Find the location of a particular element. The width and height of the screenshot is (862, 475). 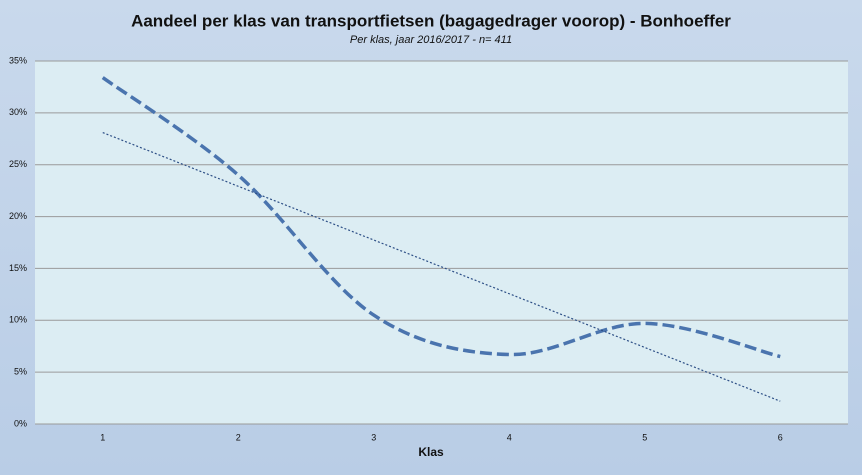

x-axis-title: Klas is located at coordinates (431, 452).